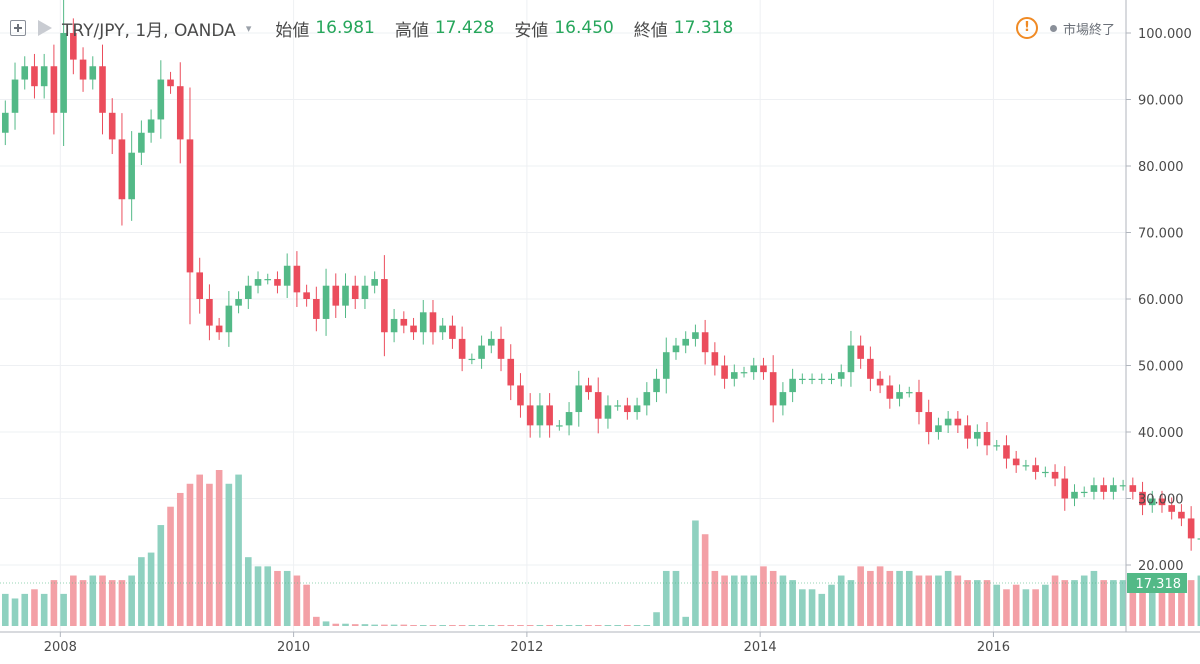  I want to click on symbol-title: TRY/JPY, 1月, OANDA, so click(149, 30).